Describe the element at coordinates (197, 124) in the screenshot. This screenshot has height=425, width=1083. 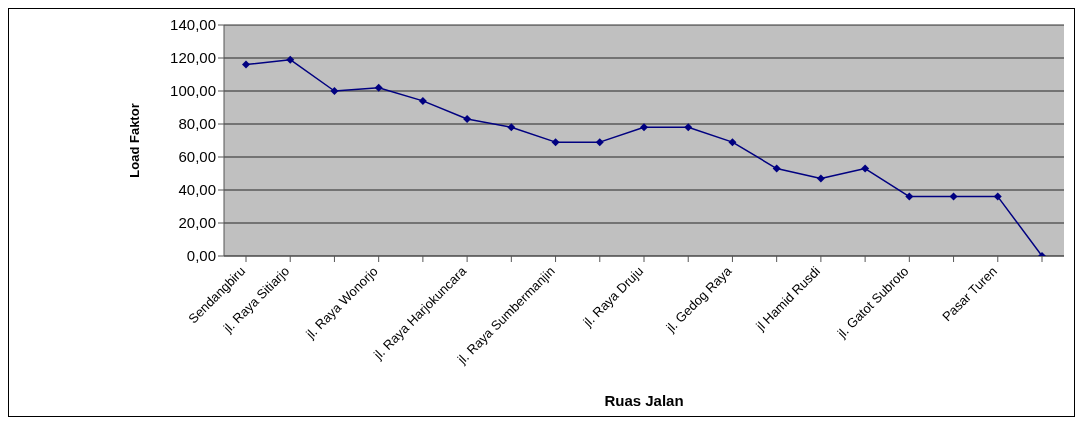
I see `y-tick-label: 80,00` at that location.